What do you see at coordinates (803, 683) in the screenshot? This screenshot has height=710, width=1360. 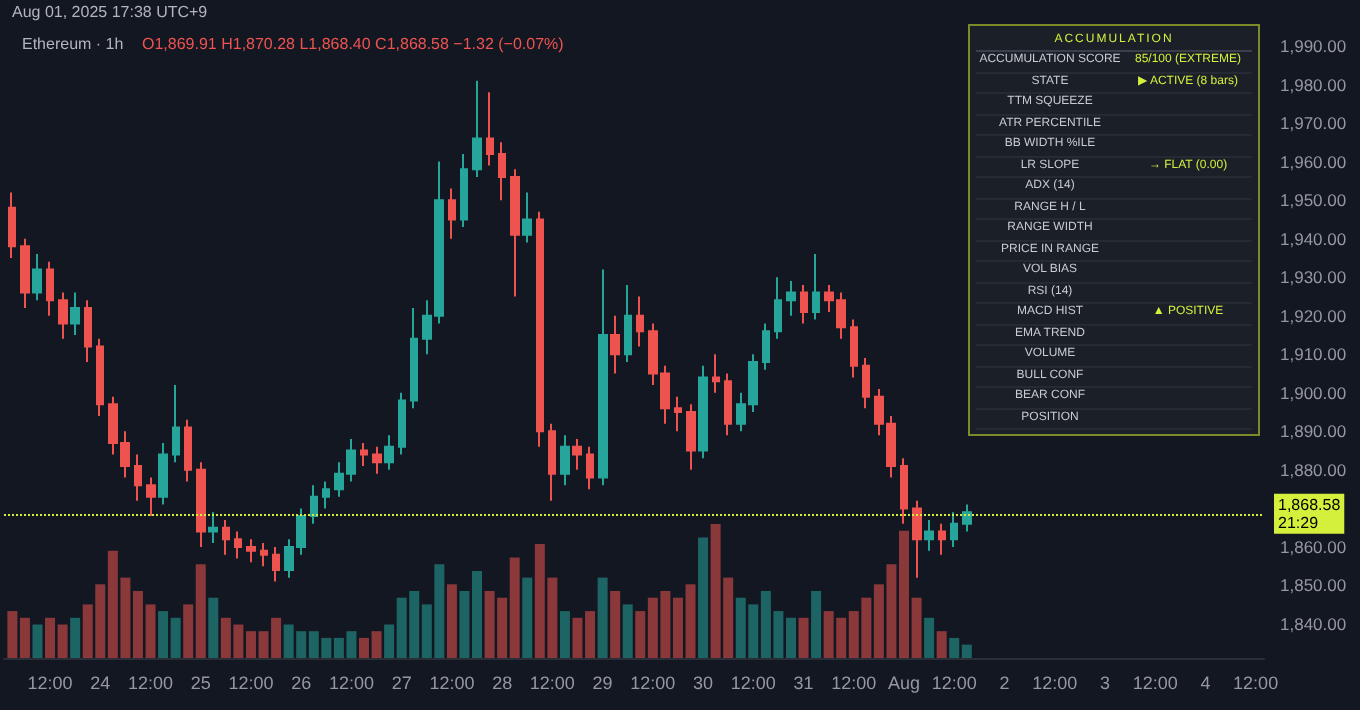 I see `x-tick-label: 31` at bounding box center [803, 683].